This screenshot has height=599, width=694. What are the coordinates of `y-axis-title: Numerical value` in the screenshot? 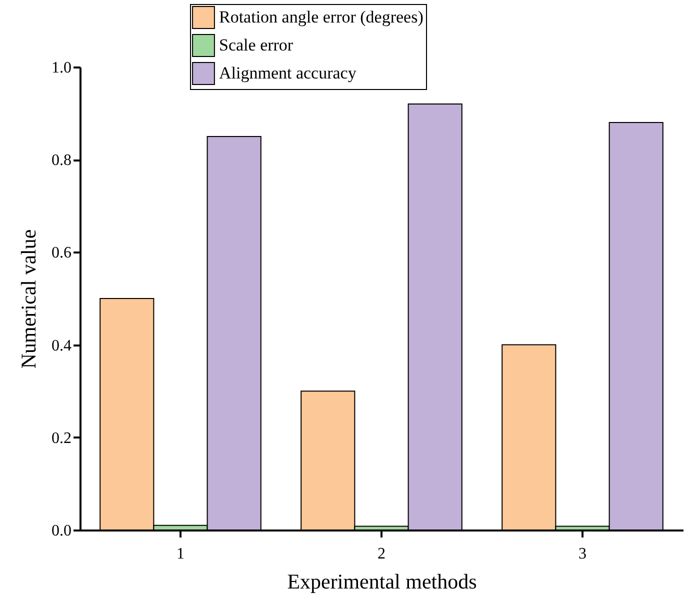 It's located at (28, 299).